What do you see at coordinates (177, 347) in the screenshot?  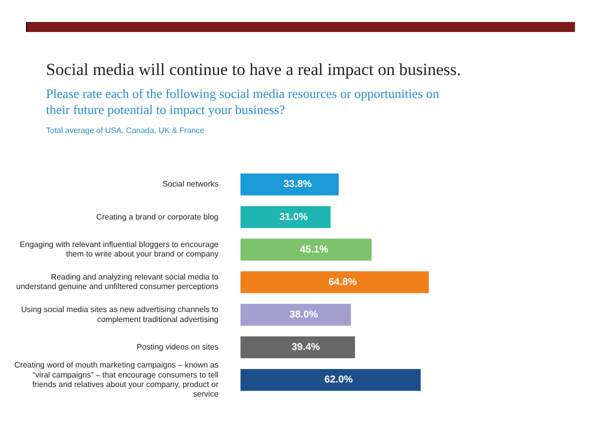 I see `y-tick-label: Posting videos on sites` at bounding box center [177, 347].